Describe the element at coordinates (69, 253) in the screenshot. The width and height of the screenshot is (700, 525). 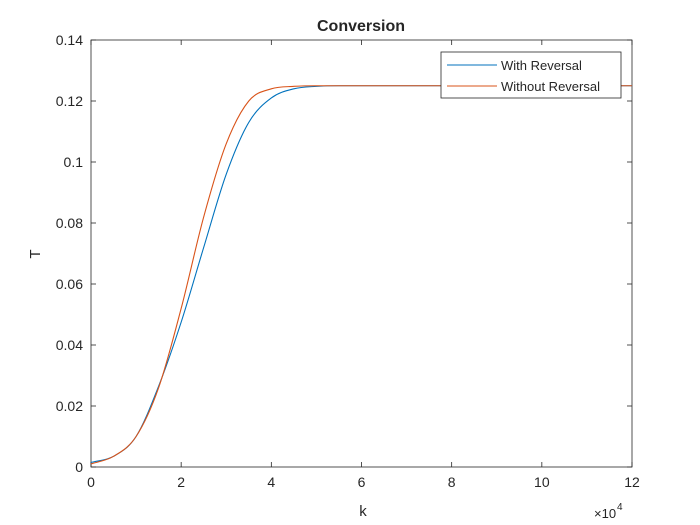
I see `y-tick-labels: 0 0.02 0.04 0.06 0.08 0.1 0.12 0.14` at that location.